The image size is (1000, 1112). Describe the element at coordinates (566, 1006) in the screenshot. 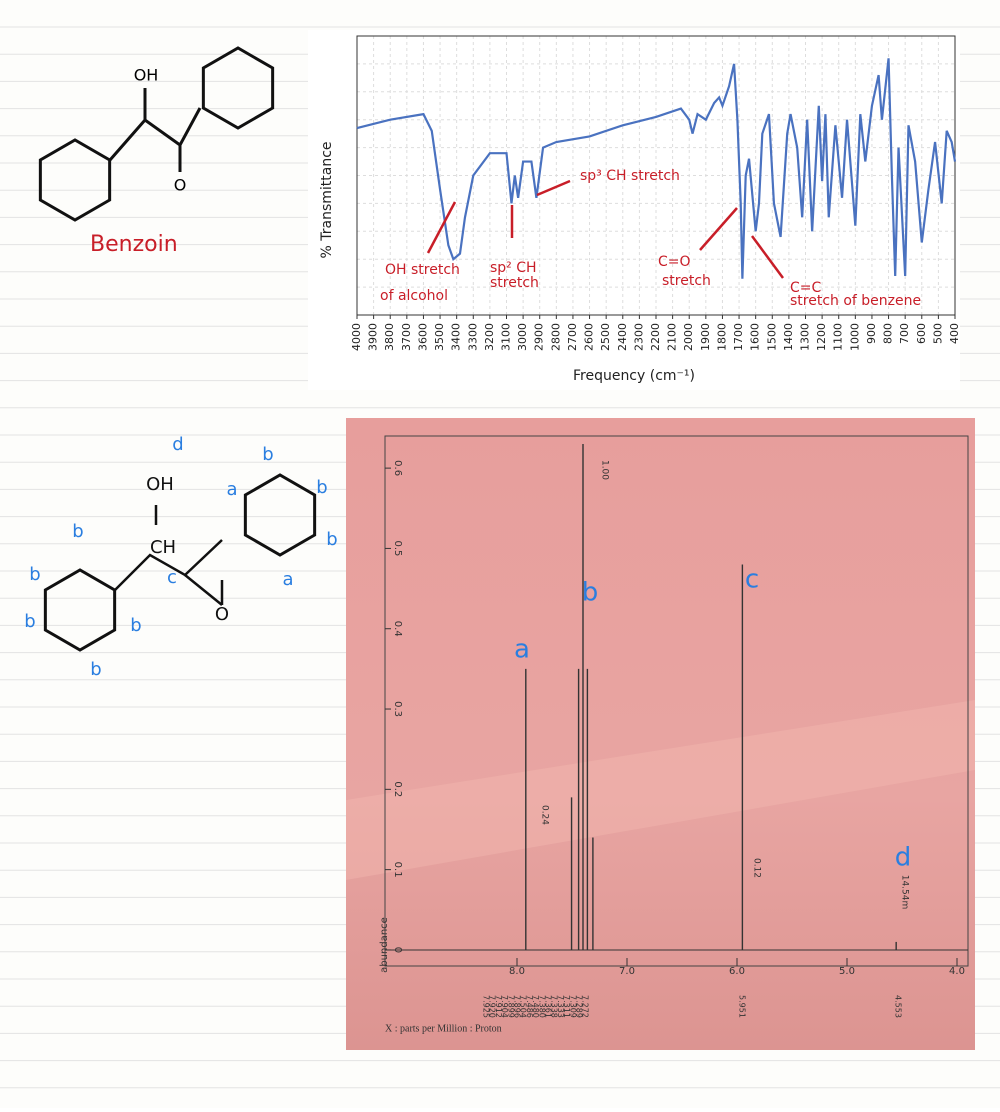

I see `peak-label: 7.311` at that location.